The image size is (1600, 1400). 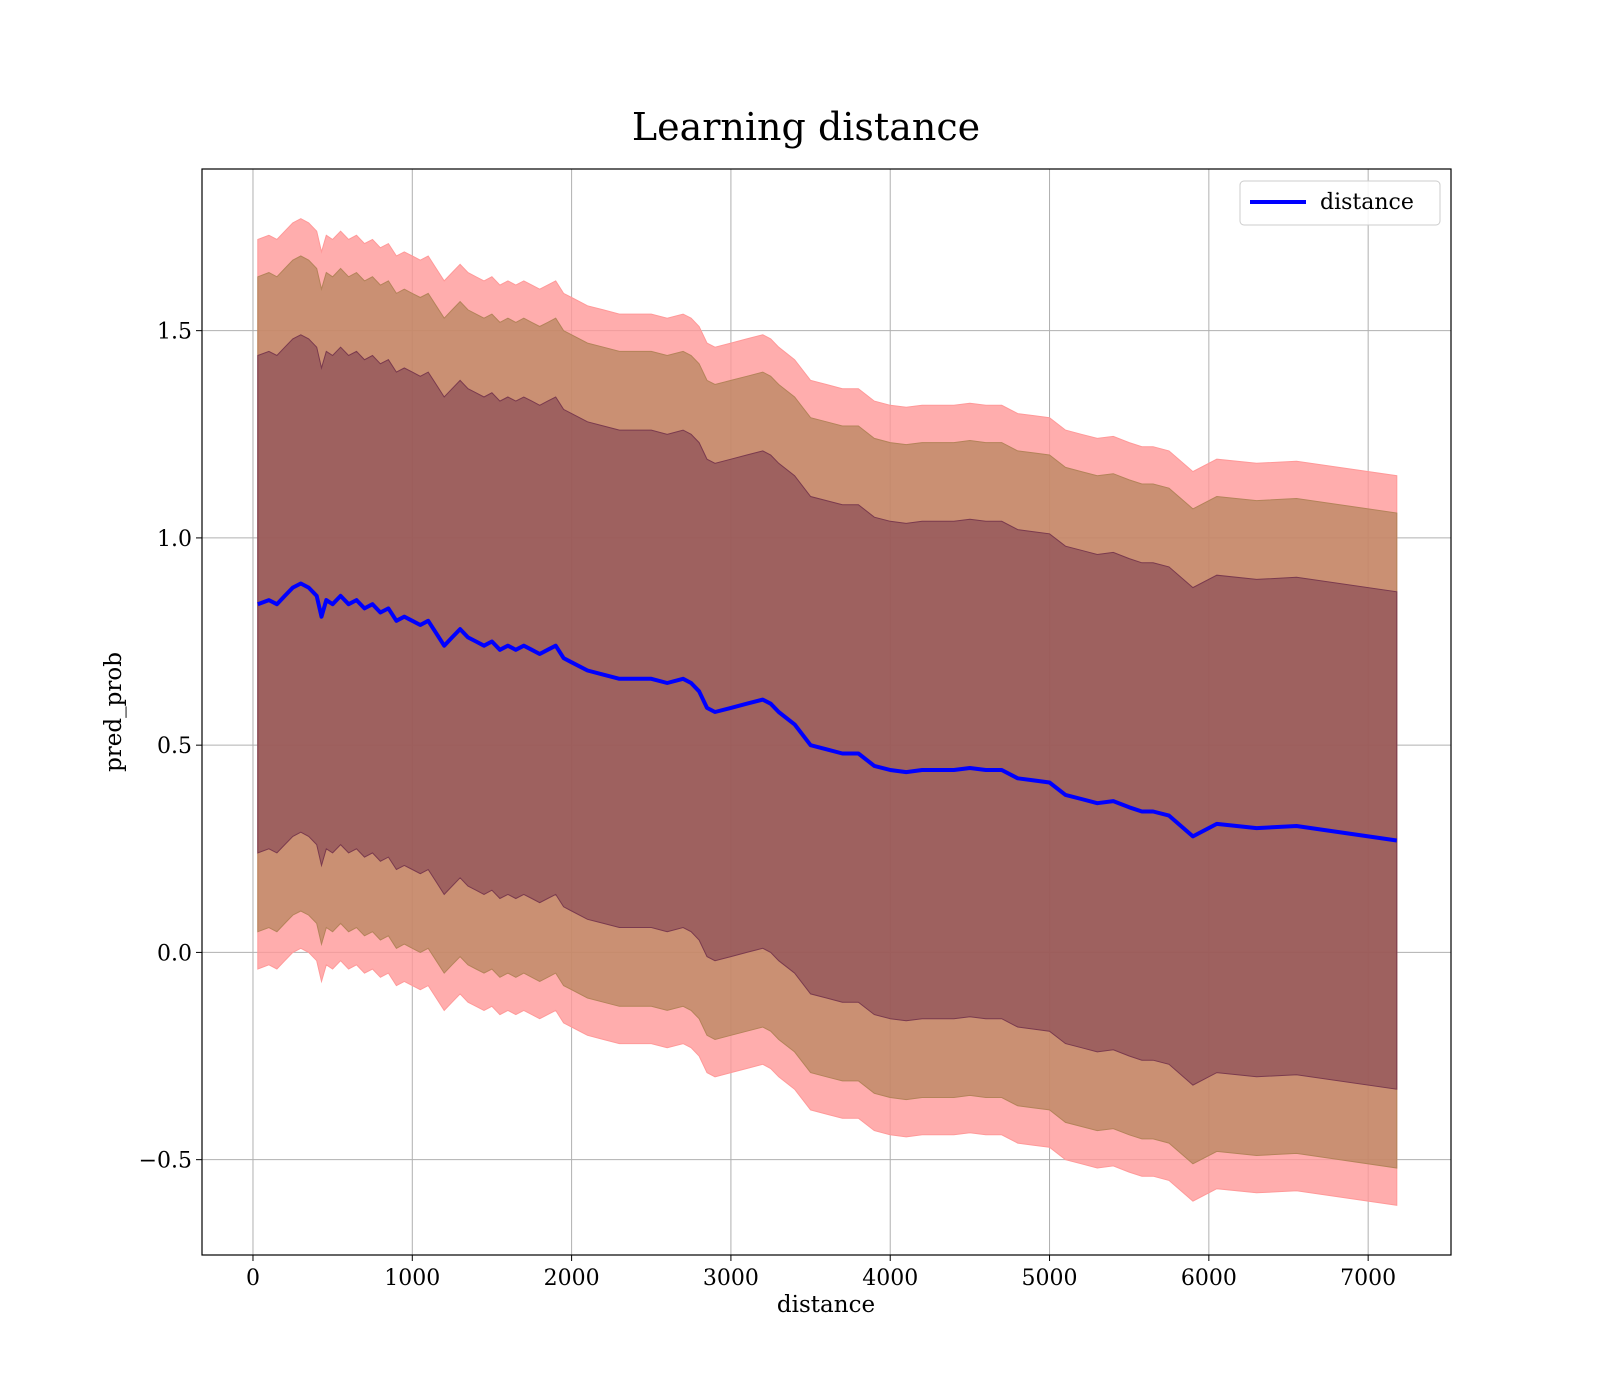 I want to click on x-tick-label: 0, so click(x=253, y=1278).